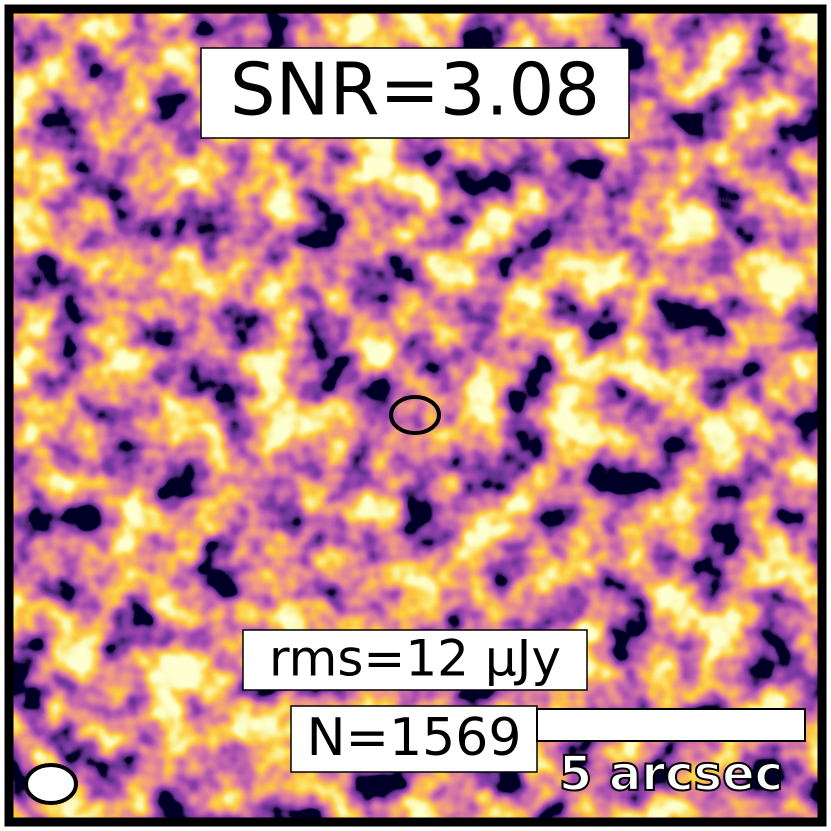  Describe the element at coordinates (51, 784) in the screenshot. I see `beam` at that location.